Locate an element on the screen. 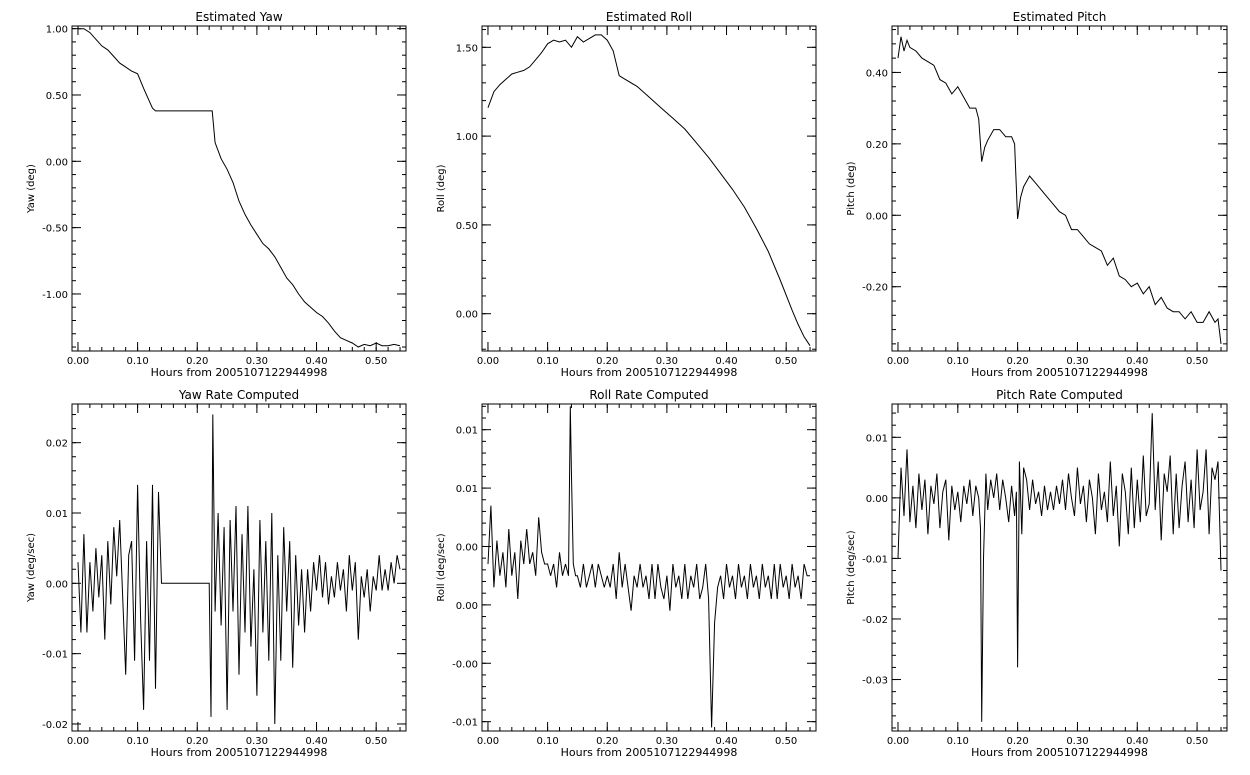  y-tick-label: -0.00 is located at coordinates (465, 664).